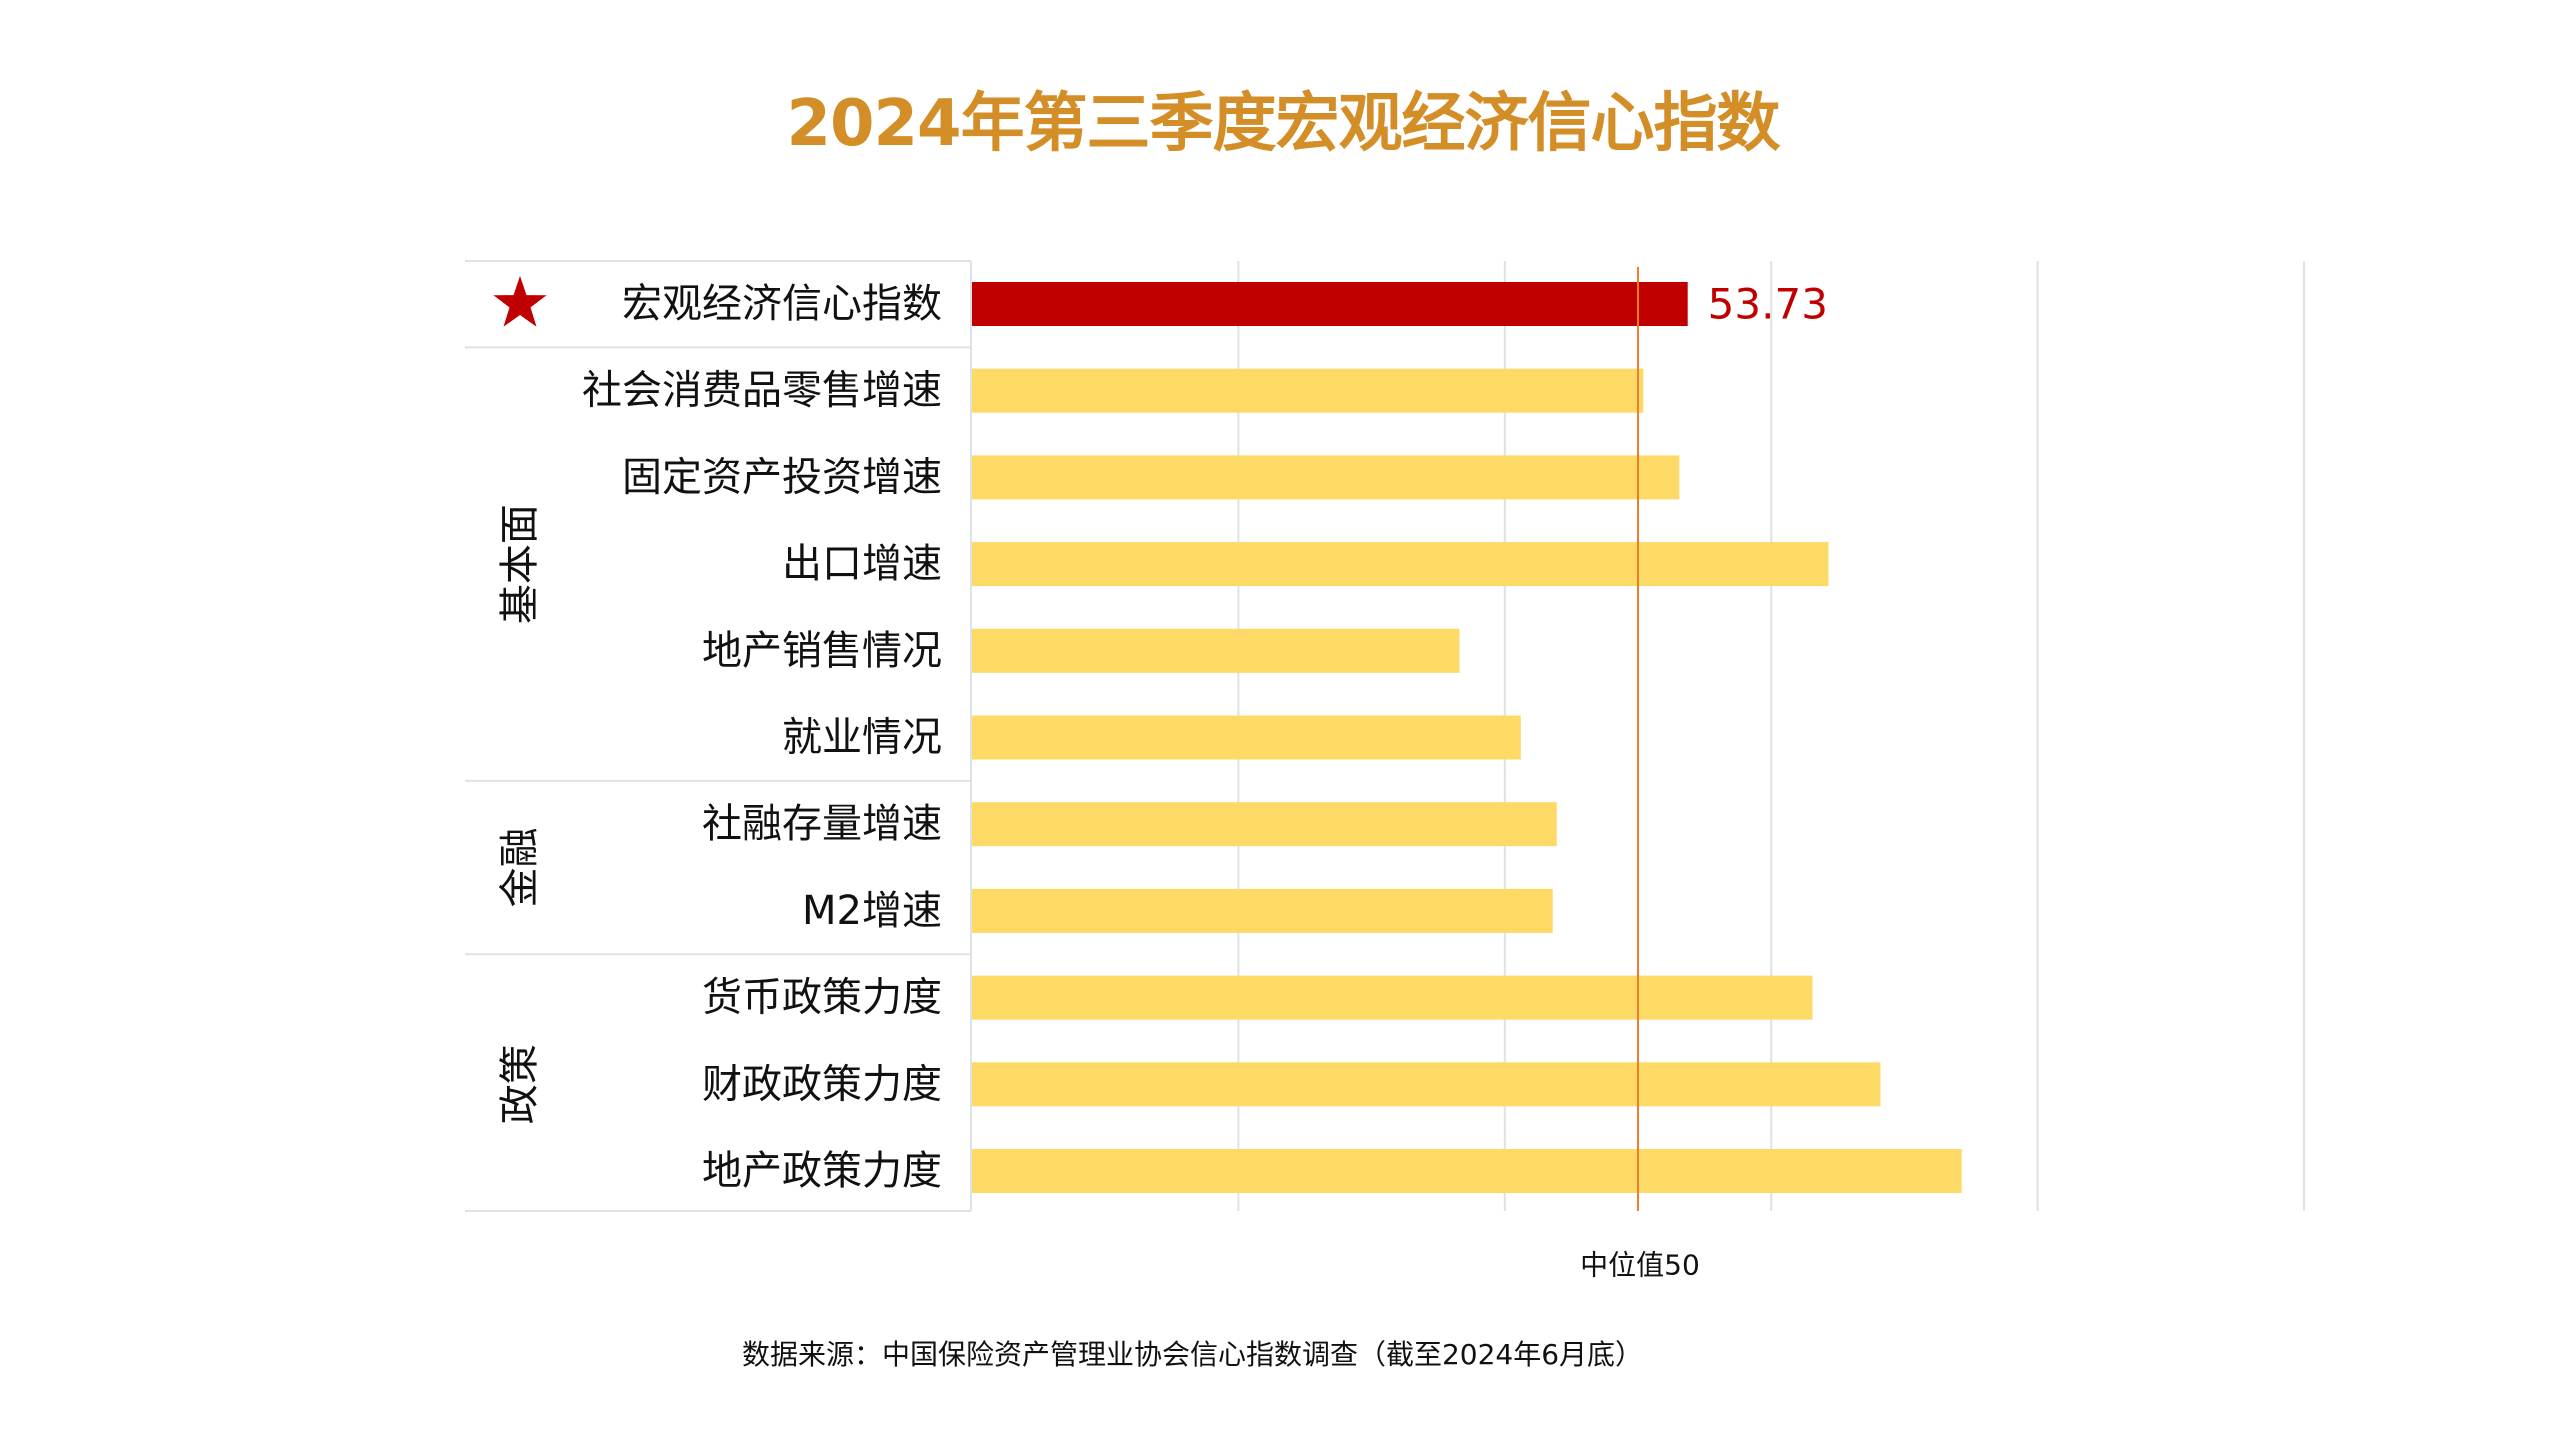 The width and height of the screenshot is (2560, 1440). I want to click on category-label: M2增速, so click(872, 911).